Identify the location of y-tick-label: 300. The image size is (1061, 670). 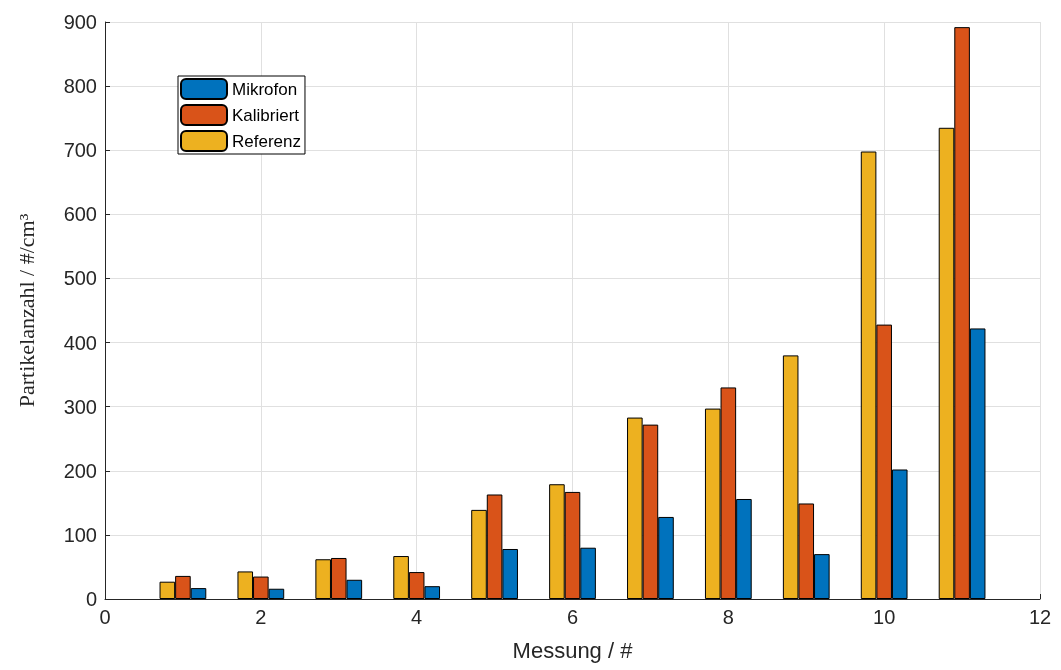
(80, 406).